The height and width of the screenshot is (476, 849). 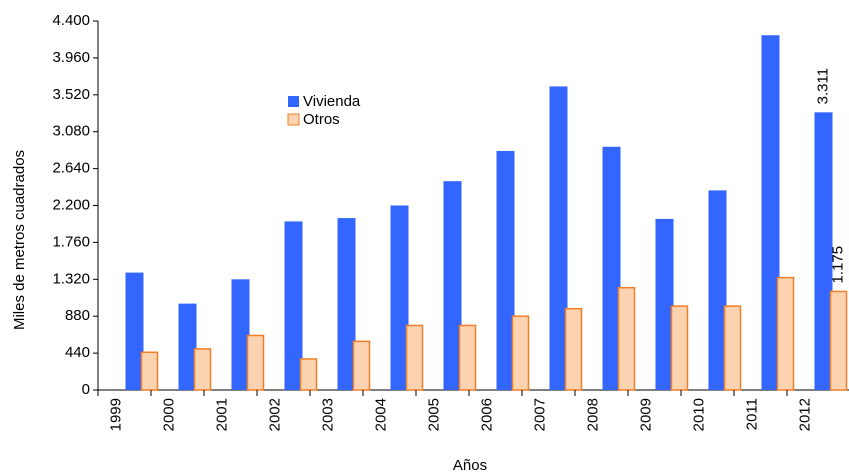 What do you see at coordinates (332, 101) in the screenshot?
I see `legend-label: Vivienda` at bounding box center [332, 101].